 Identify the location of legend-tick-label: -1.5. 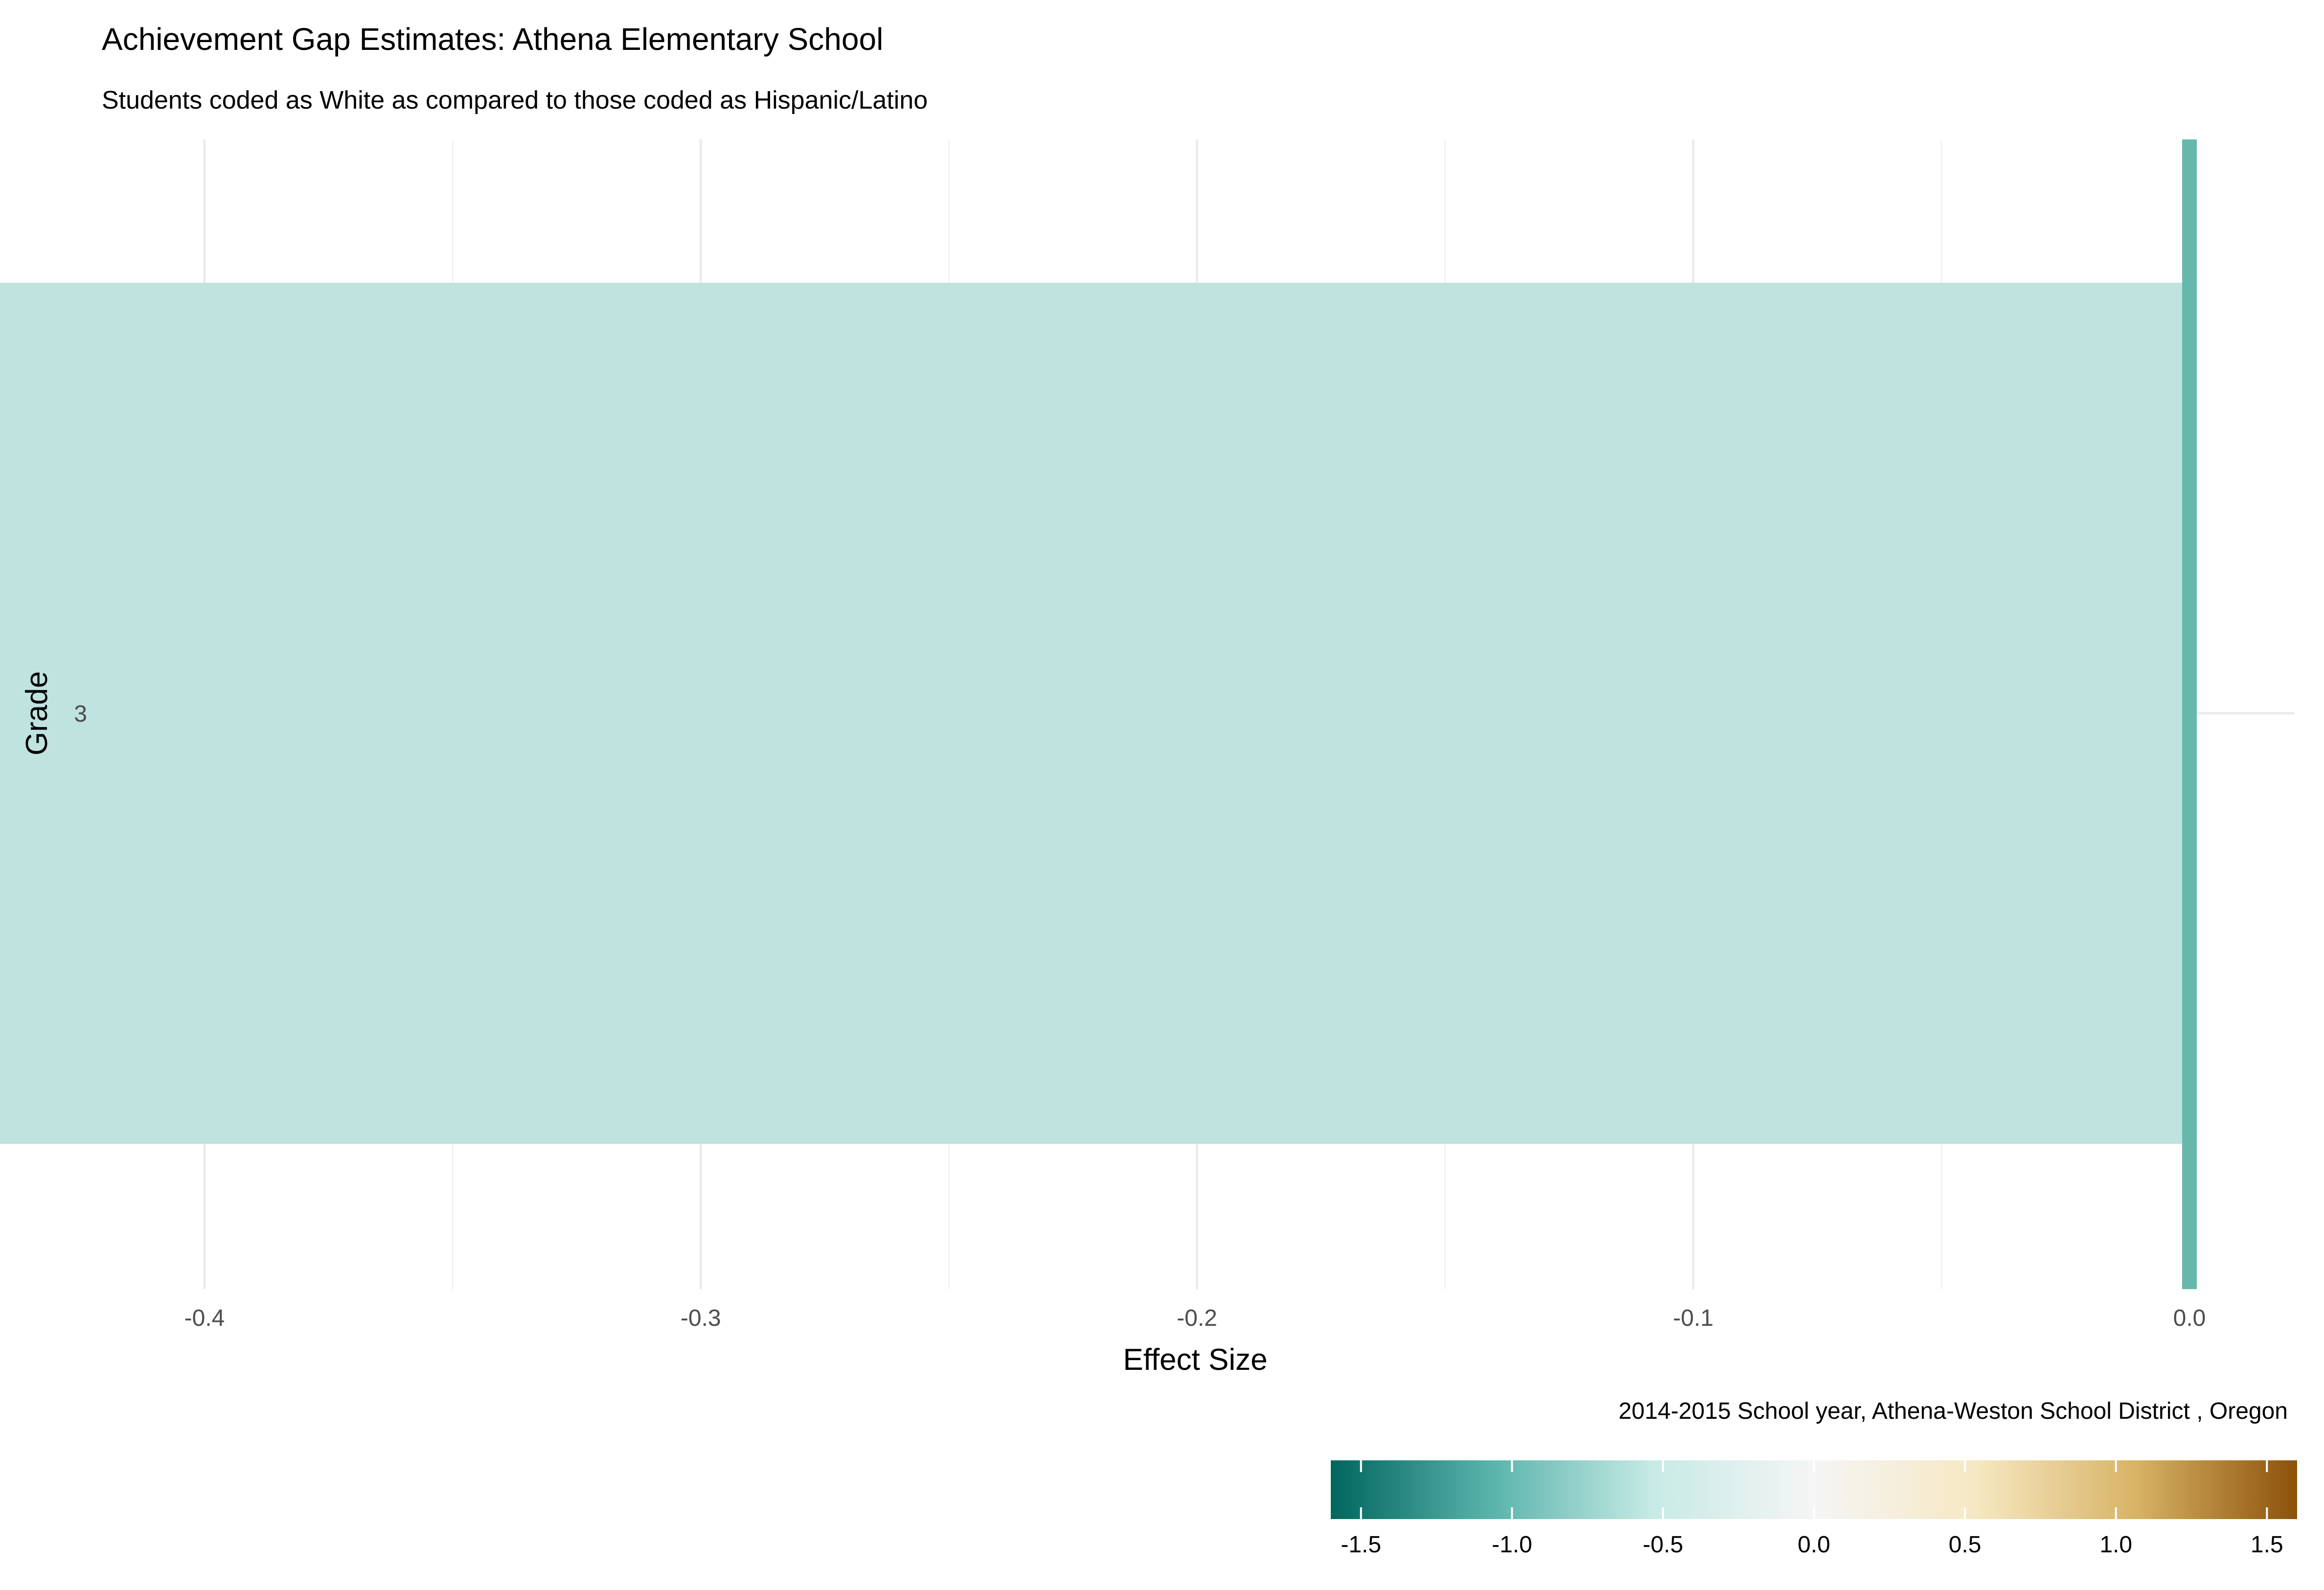
(1361, 1545).